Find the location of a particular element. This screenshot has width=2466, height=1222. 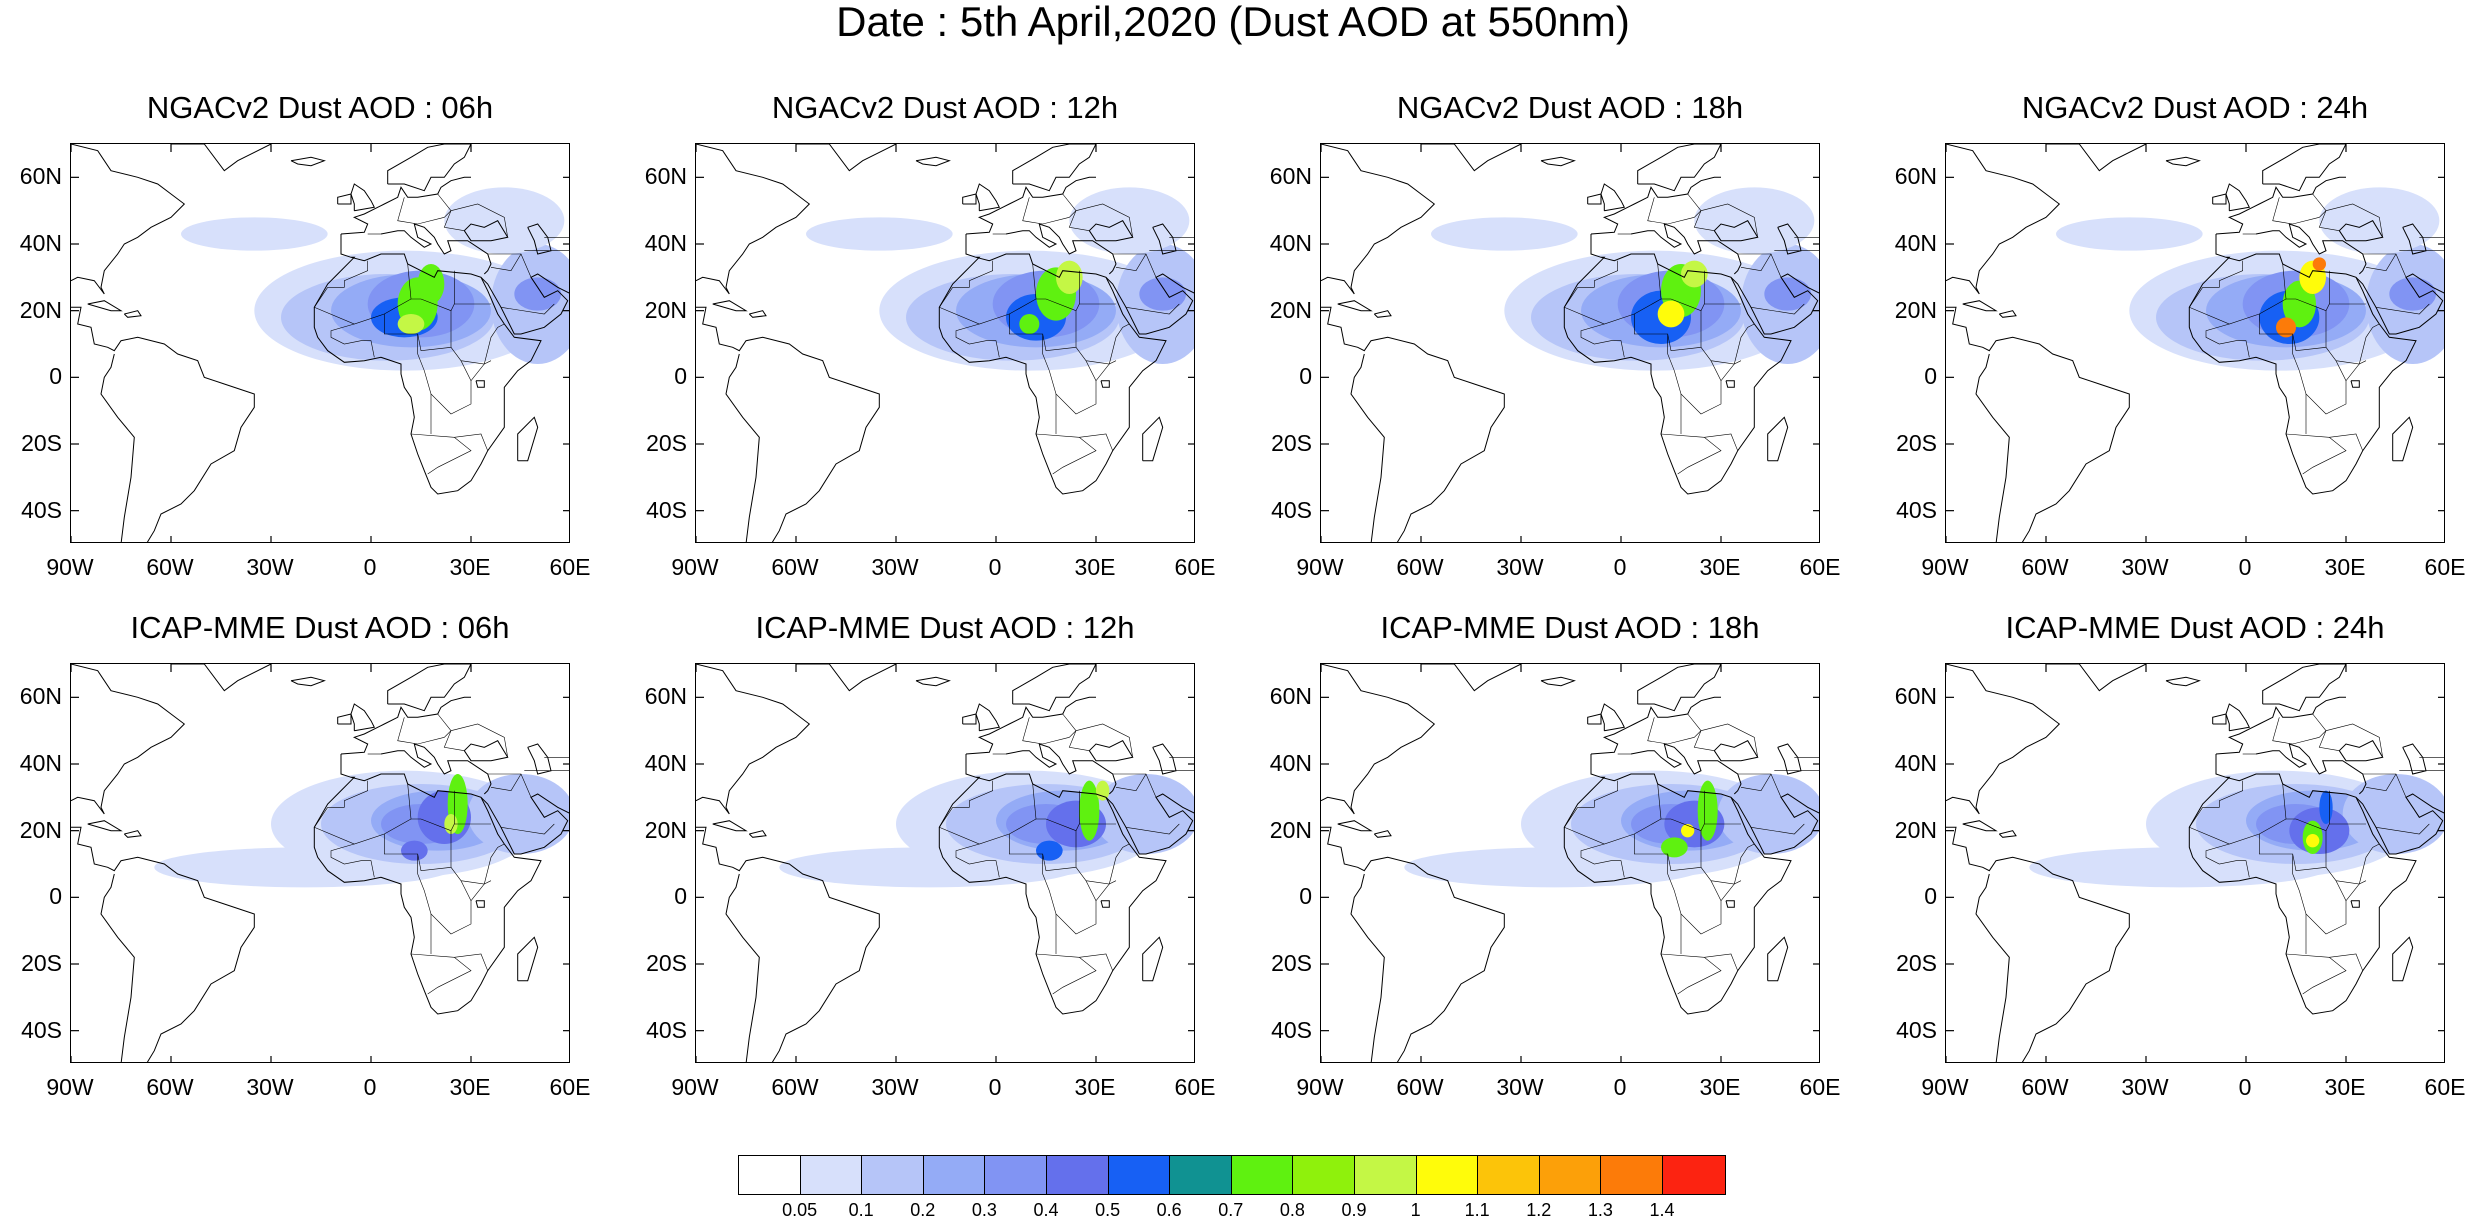

colorbar-label: 0.05 is located at coordinates (800, 1210).